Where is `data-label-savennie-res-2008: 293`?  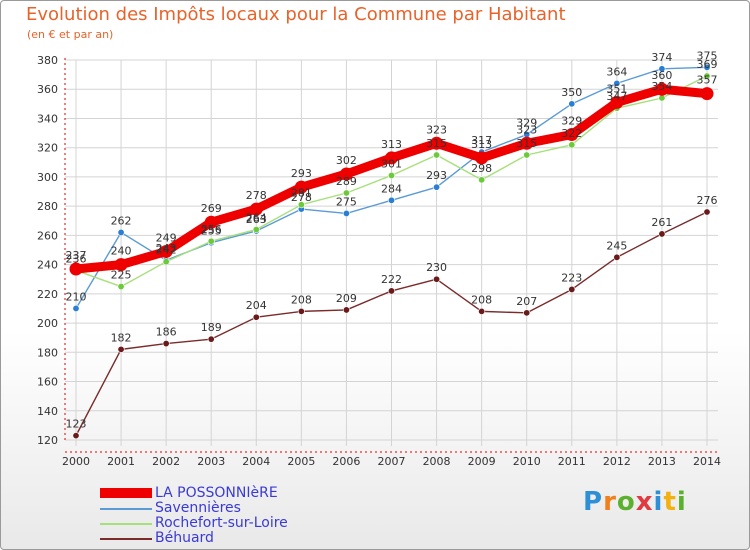
data-label-savennie-res-2008: 293 is located at coordinates (436, 175).